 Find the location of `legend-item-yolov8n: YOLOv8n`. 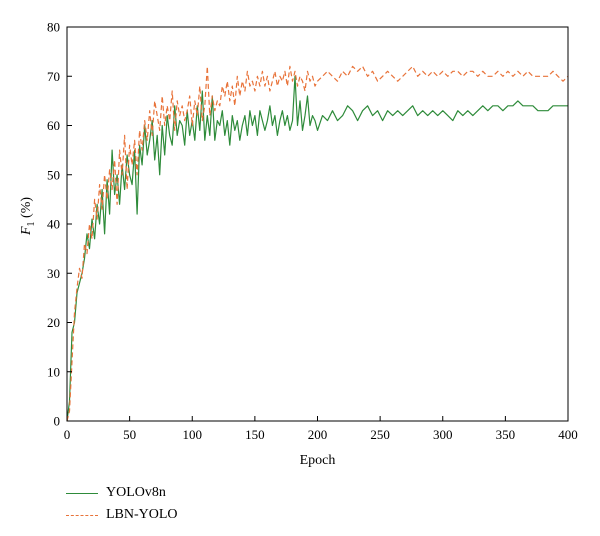

legend-item-yolov8n: YOLOv8n is located at coordinates (122, 493).